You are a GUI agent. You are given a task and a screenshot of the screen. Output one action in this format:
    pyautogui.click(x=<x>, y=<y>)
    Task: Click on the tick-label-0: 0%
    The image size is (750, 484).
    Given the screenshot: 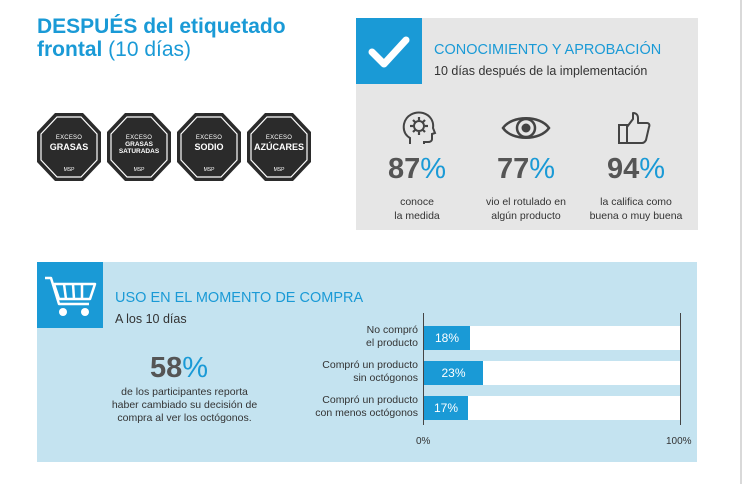 What is the action you would take?
    pyautogui.click(x=423, y=441)
    